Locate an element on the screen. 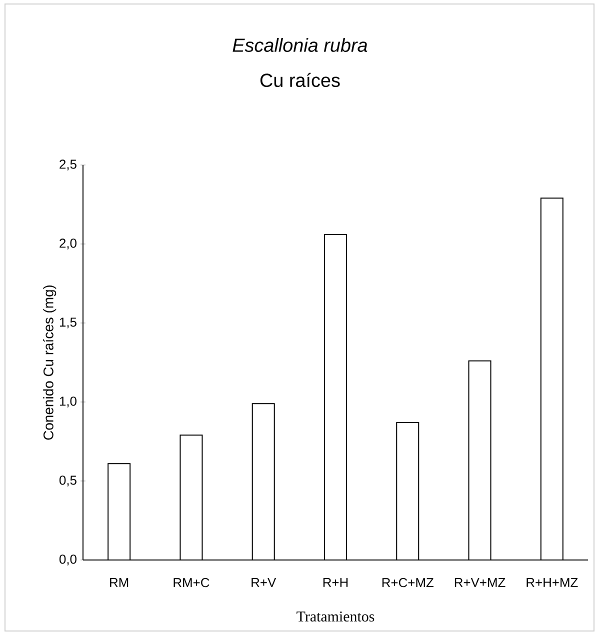  x-tick-label: R+V+MZ is located at coordinates (480, 582).